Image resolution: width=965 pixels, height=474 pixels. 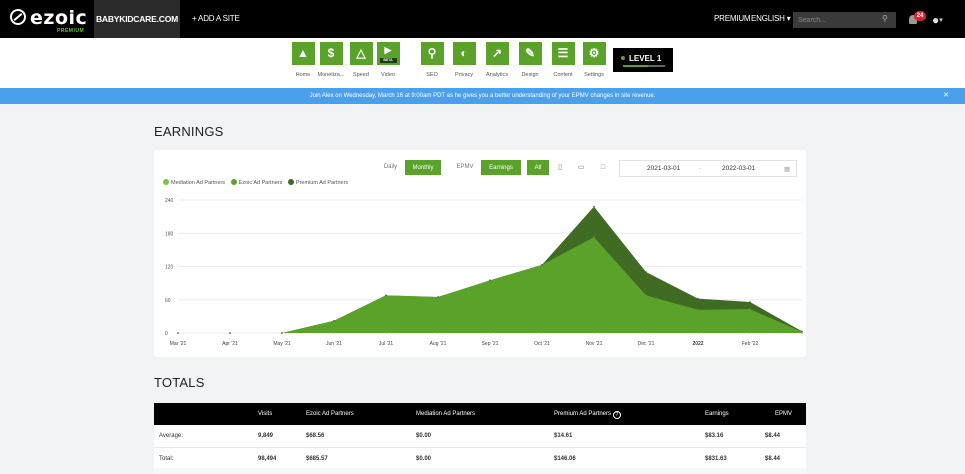 I want to click on ezoic-logo: ezoic, so click(x=48, y=18).